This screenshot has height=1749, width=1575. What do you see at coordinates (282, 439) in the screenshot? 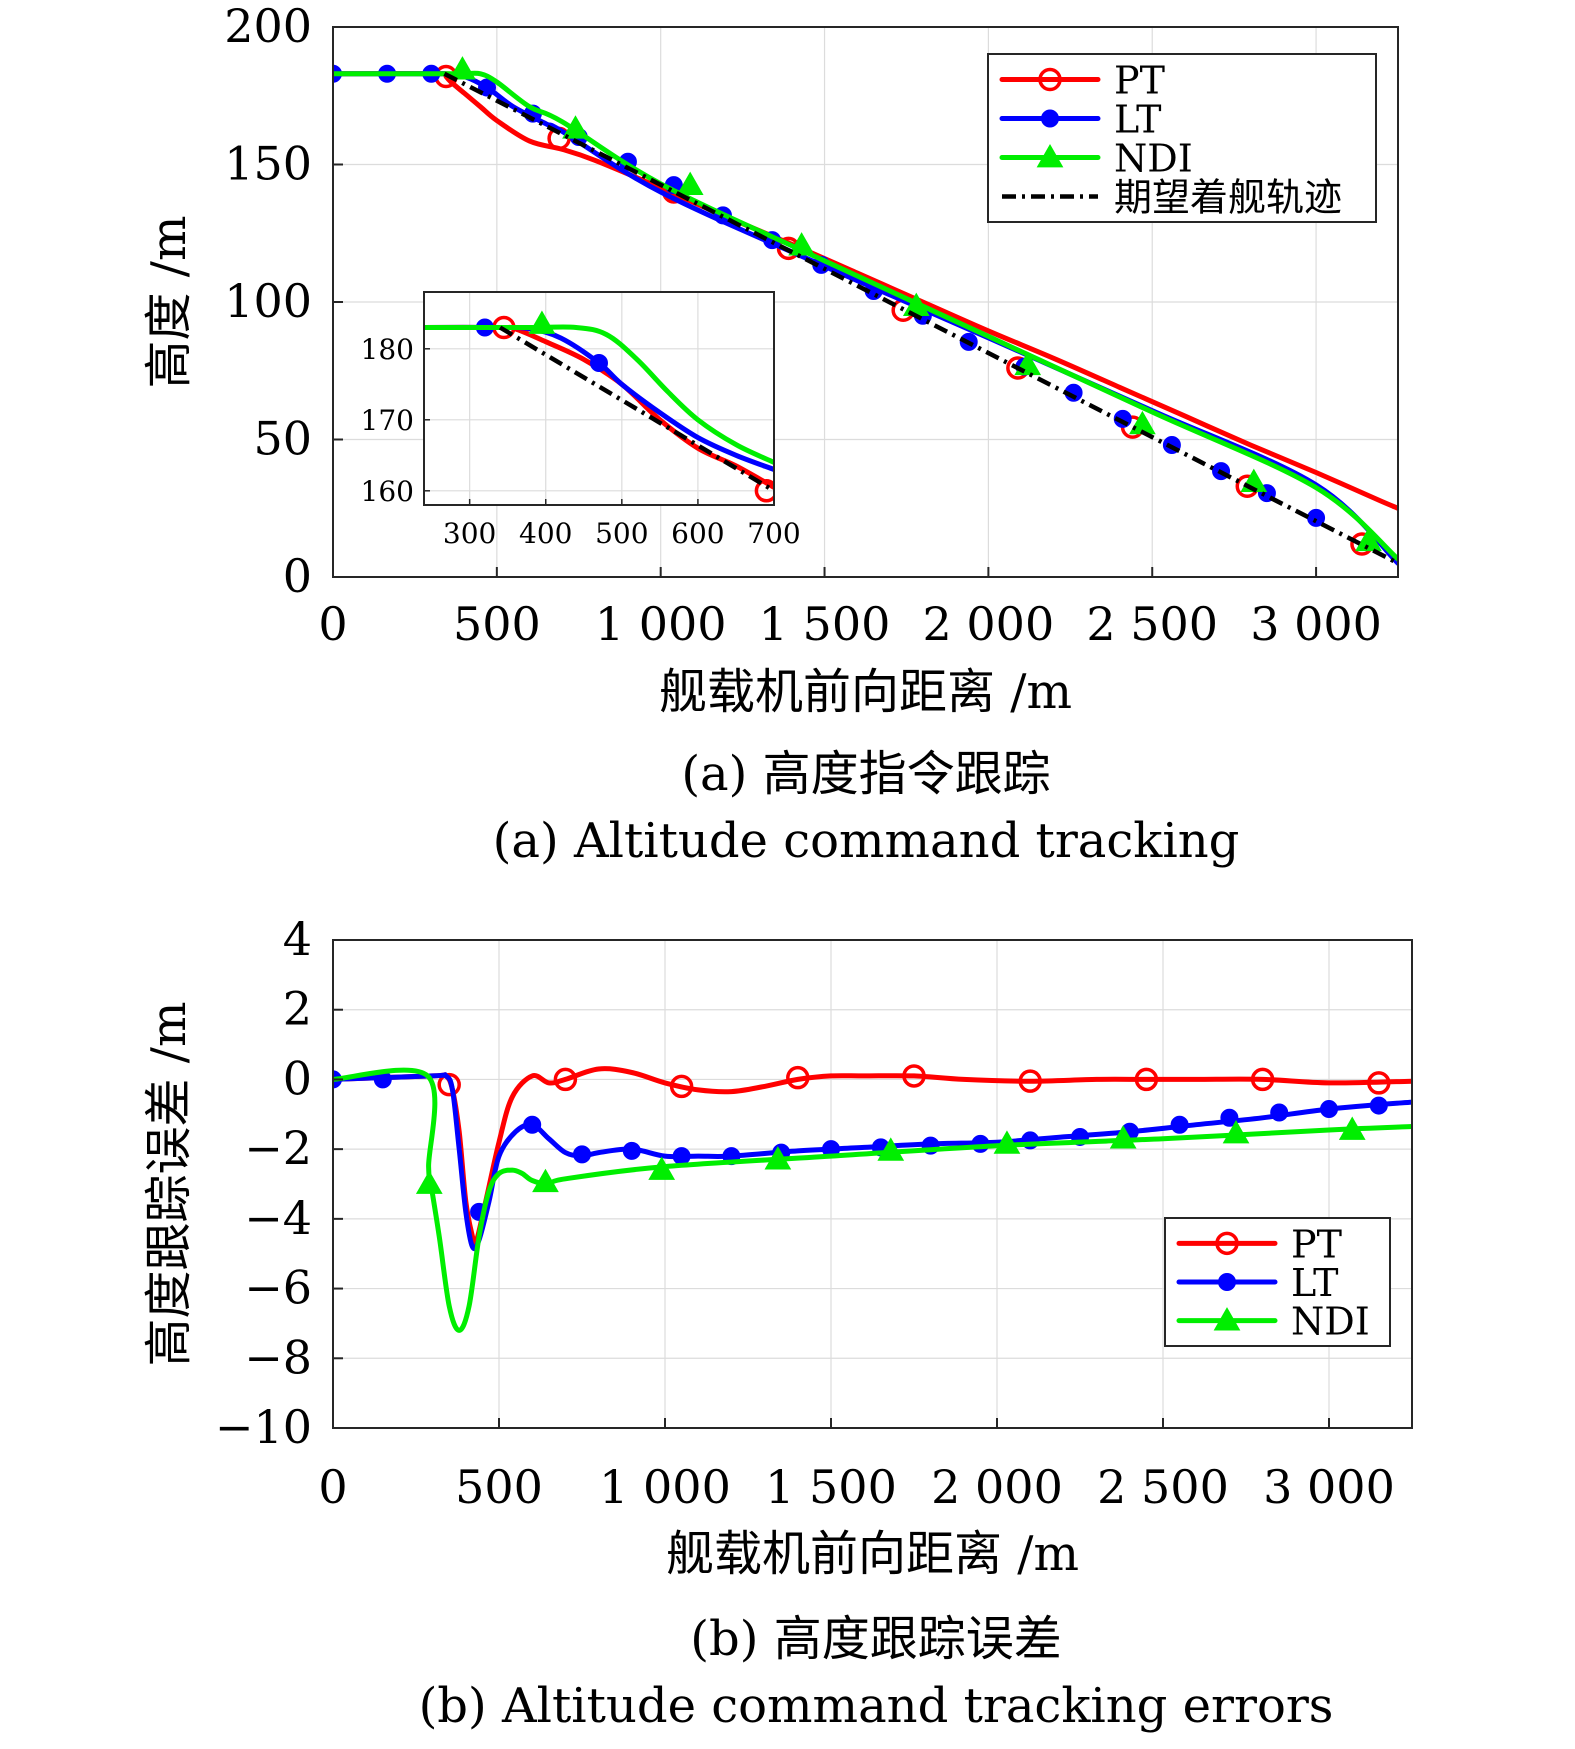
I see `y-tick-label-1: 50` at bounding box center [282, 439].